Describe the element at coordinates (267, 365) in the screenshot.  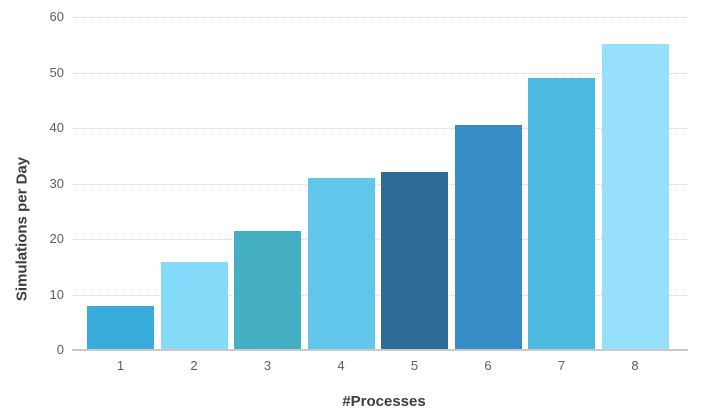
I see `x-tick-label: 3` at that location.